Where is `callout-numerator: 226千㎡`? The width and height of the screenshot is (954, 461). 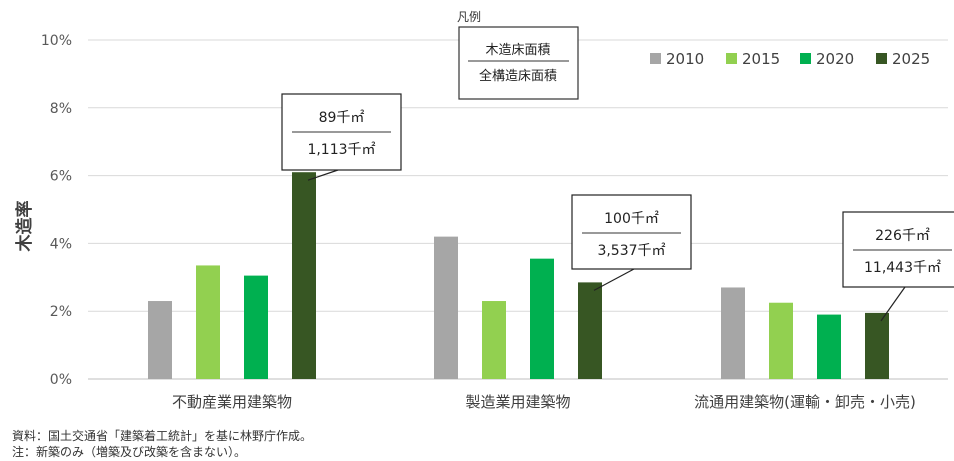
callout-numerator: 226千㎡ is located at coordinates (902, 236).